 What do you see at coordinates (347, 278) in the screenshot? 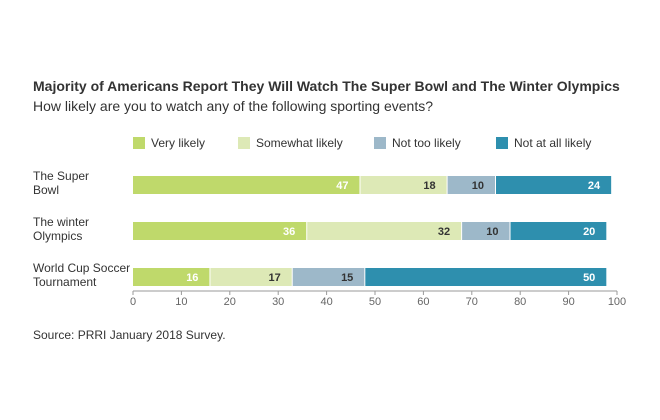
I see `data-label: 15` at bounding box center [347, 278].